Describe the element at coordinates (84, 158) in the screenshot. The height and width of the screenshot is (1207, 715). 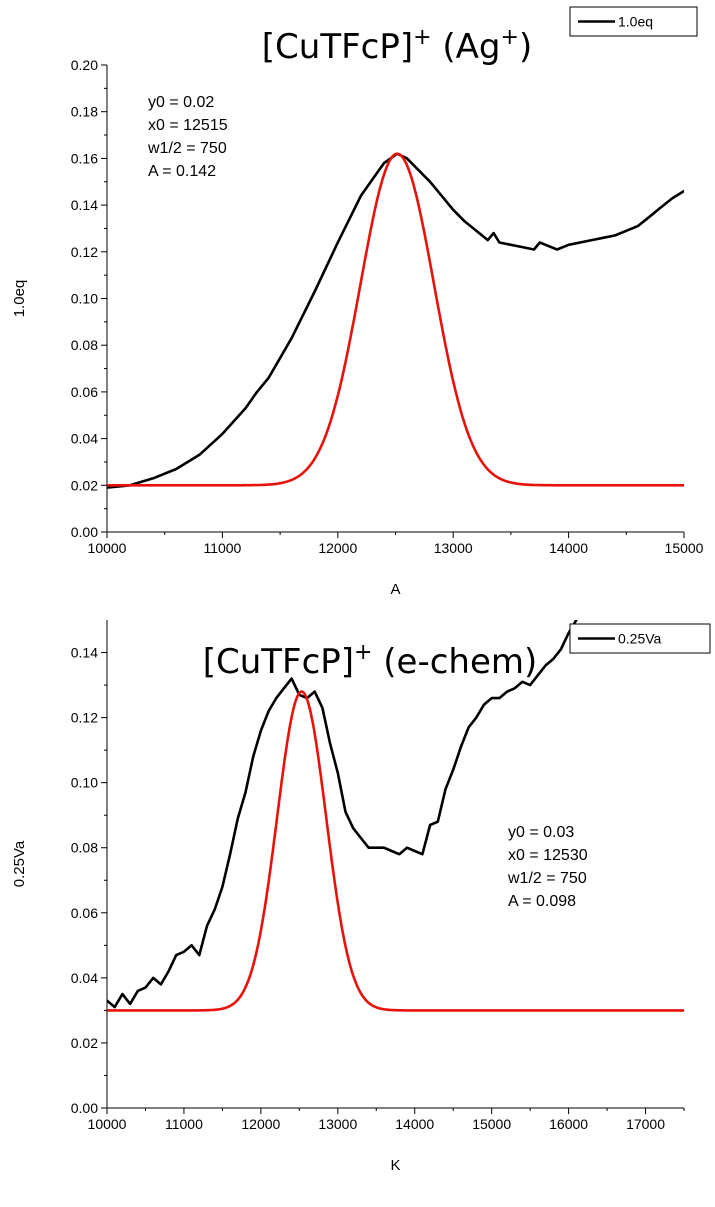
I see `y-tick-label: 0.16` at that location.